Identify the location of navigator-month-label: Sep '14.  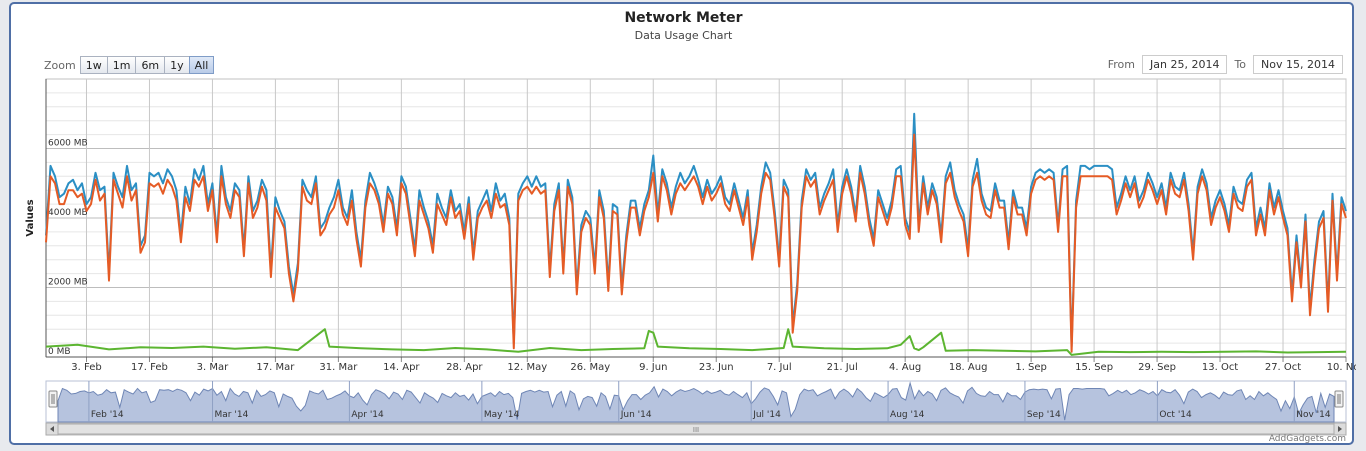
(1044, 415).